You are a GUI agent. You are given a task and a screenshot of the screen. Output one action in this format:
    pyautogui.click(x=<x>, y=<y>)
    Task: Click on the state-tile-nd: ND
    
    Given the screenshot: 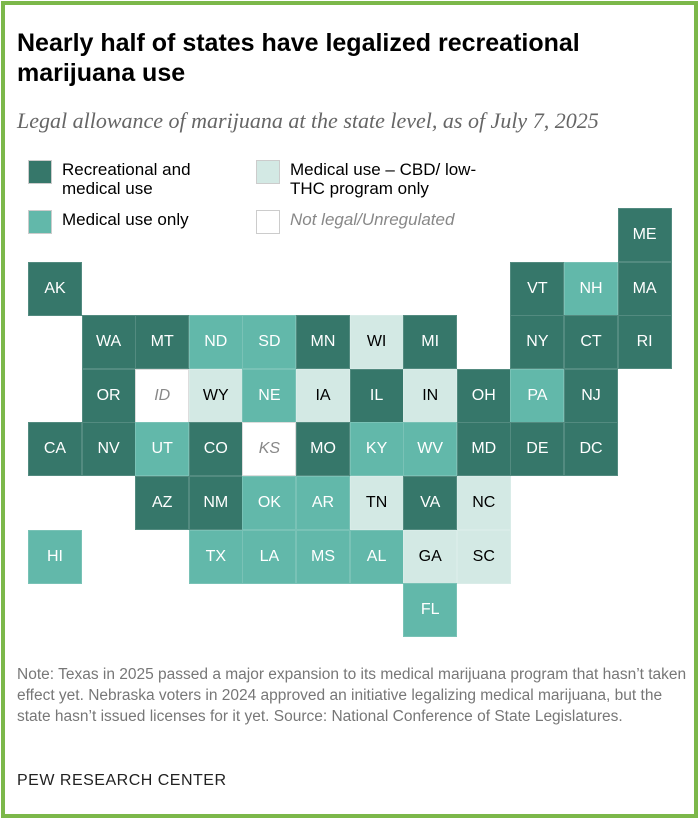 What is the action you would take?
    pyautogui.click(x=215, y=342)
    